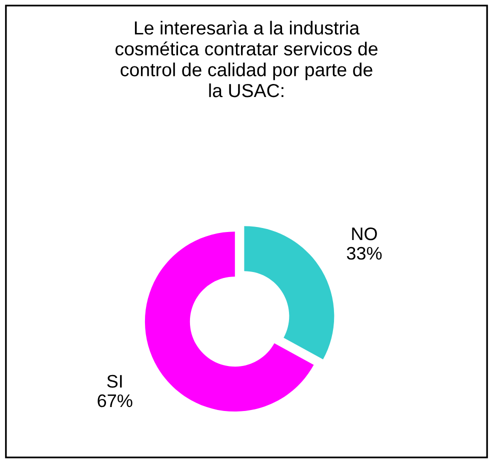  Describe the element at coordinates (115, 401) in the screenshot. I see `data-label: 67%` at that location.